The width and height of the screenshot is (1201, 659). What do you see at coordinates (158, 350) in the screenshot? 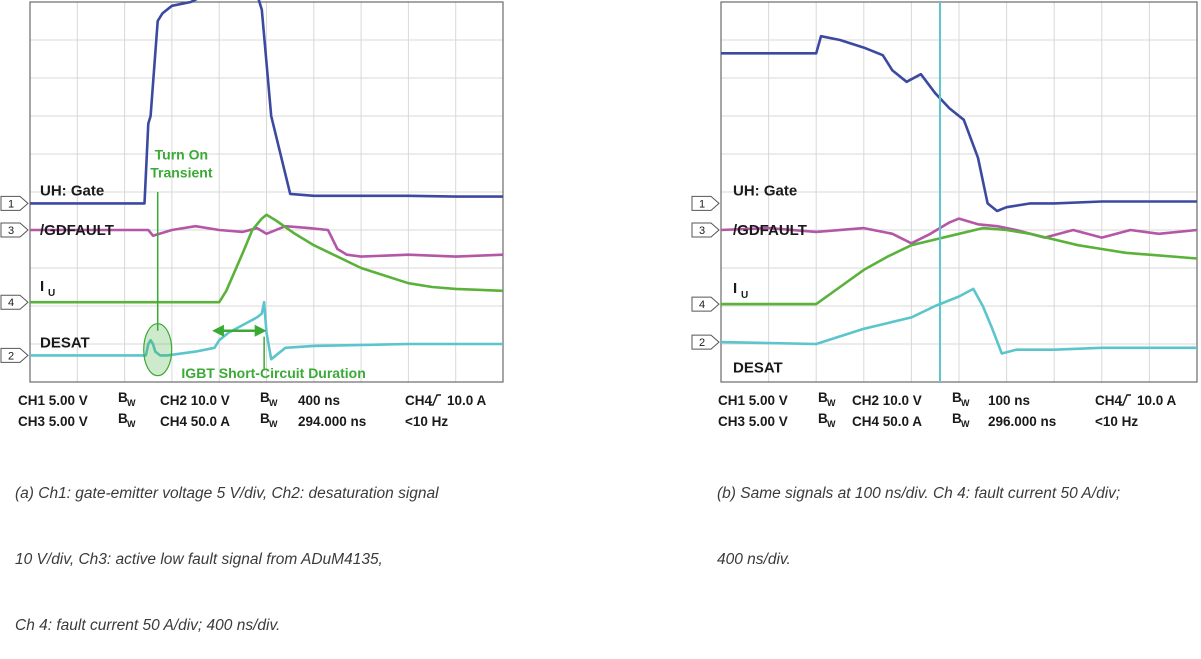
I see `turn-on-ellipse` at bounding box center [158, 350].